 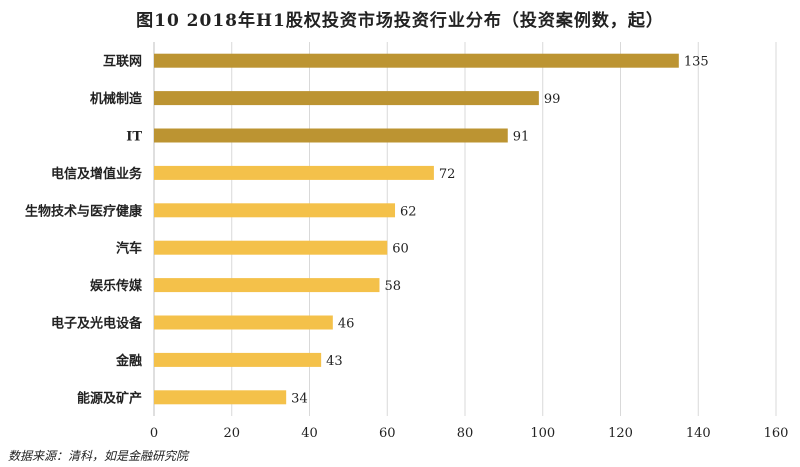 What do you see at coordinates (109, 398) in the screenshot?
I see `category-label: 能源及矿产` at bounding box center [109, 398].